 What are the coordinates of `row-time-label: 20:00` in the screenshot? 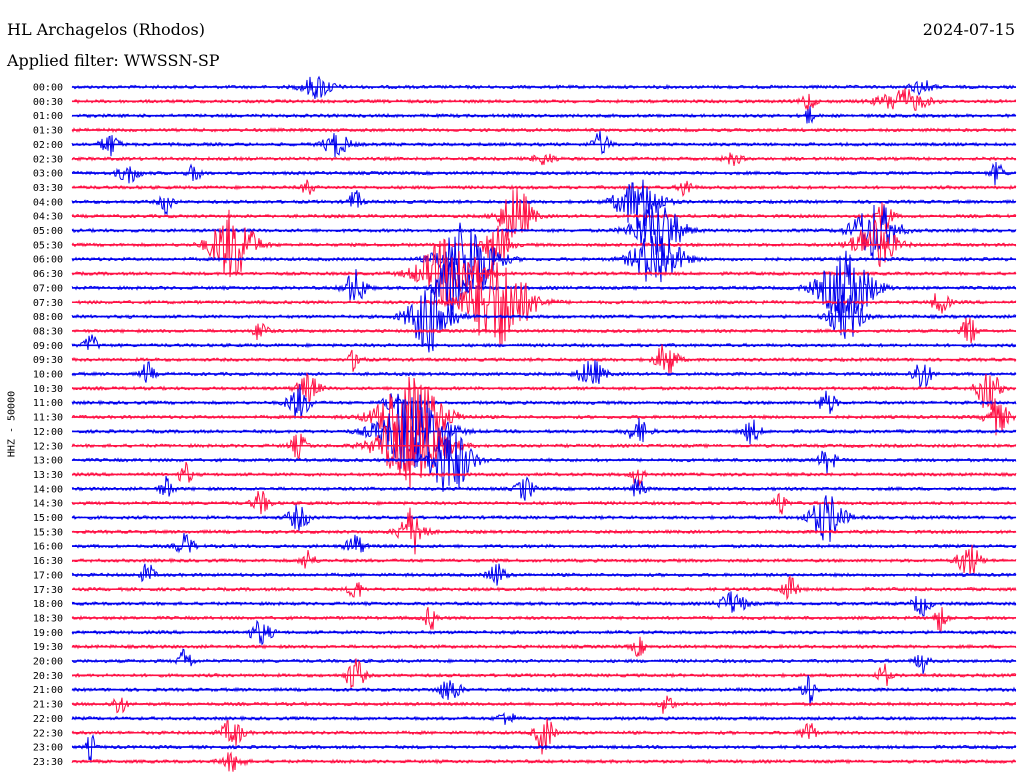 It's located at (48, 662).